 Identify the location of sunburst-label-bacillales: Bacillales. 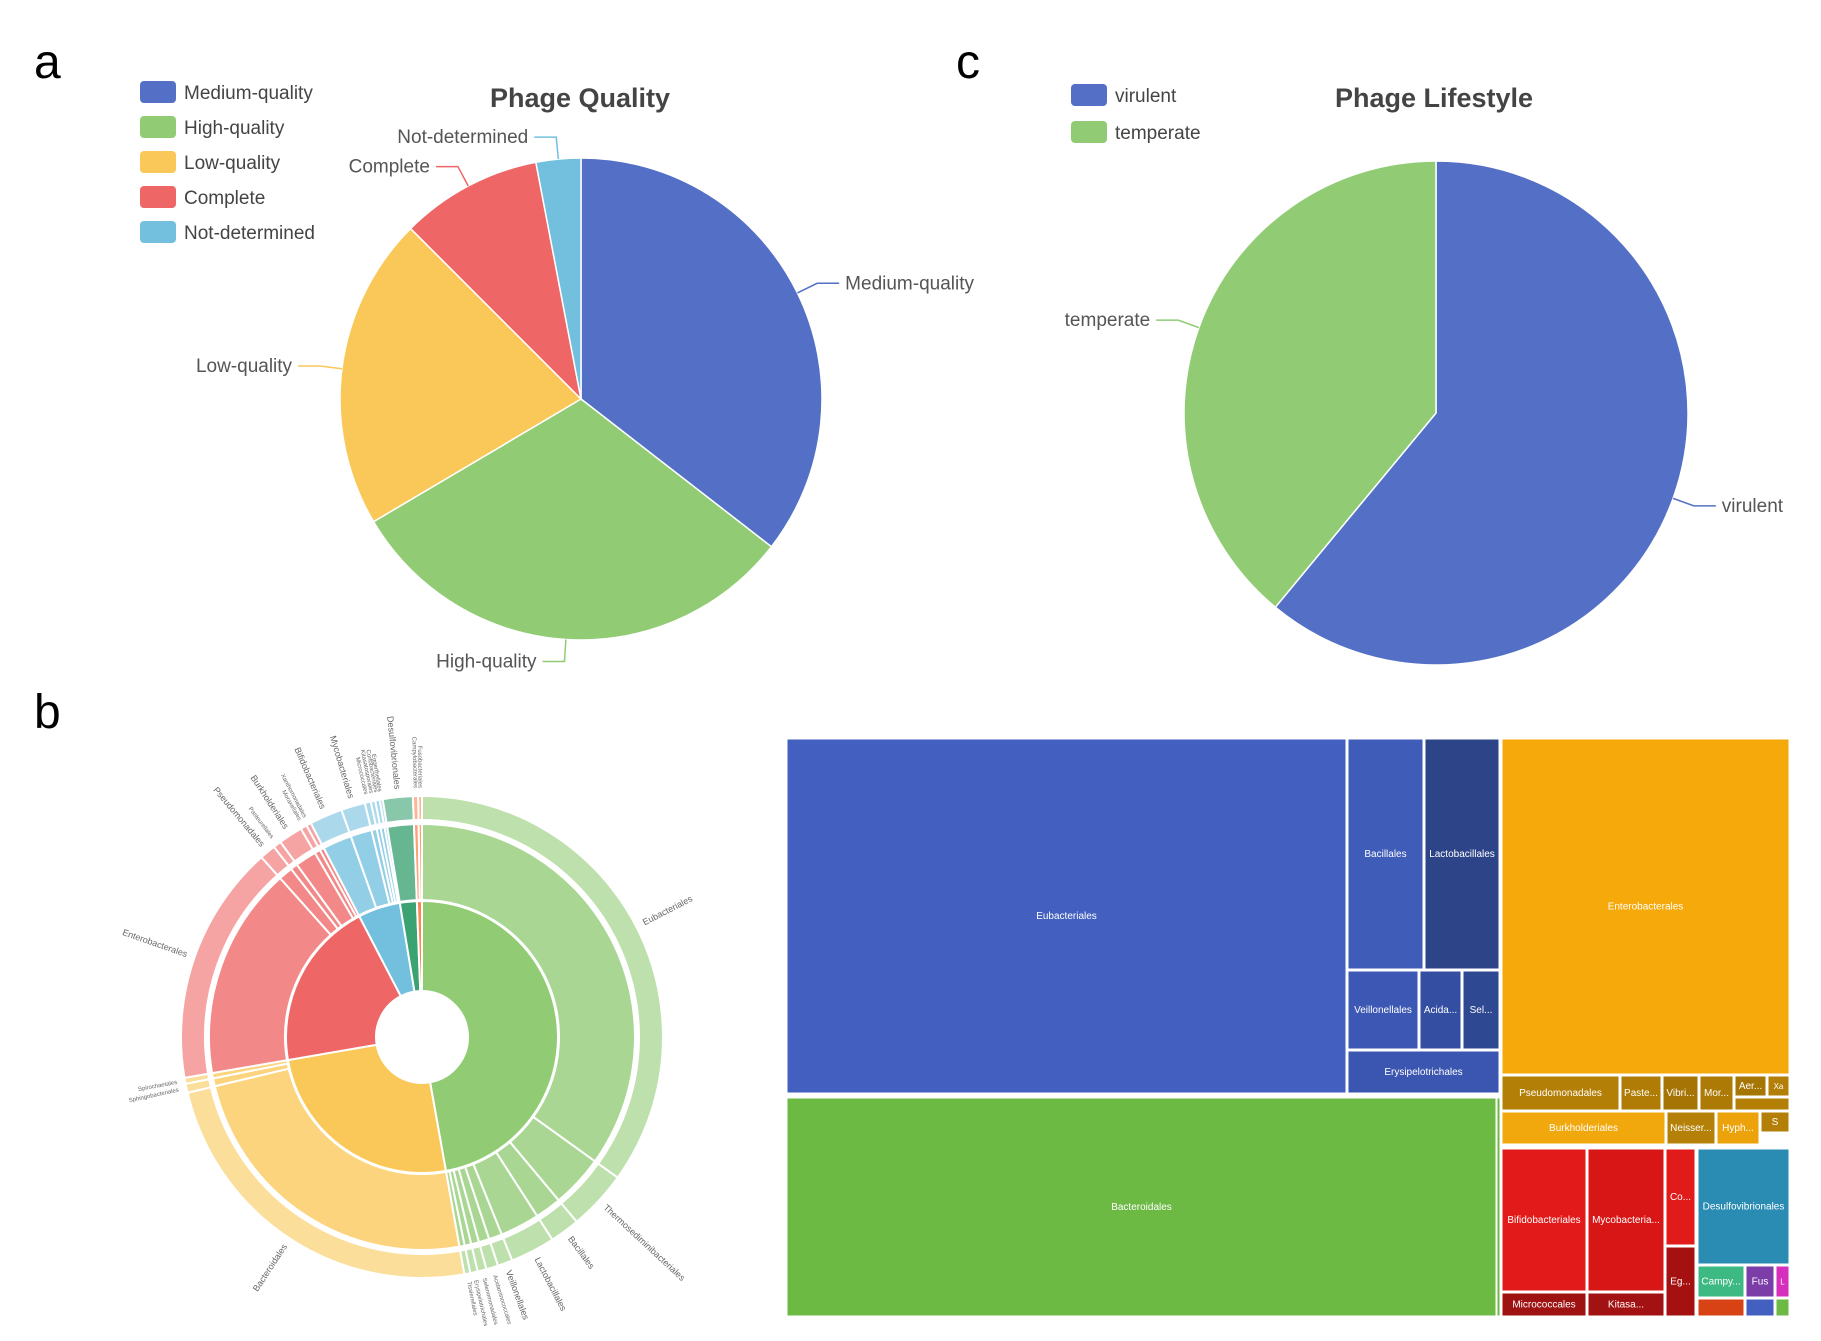
(581, 1252).